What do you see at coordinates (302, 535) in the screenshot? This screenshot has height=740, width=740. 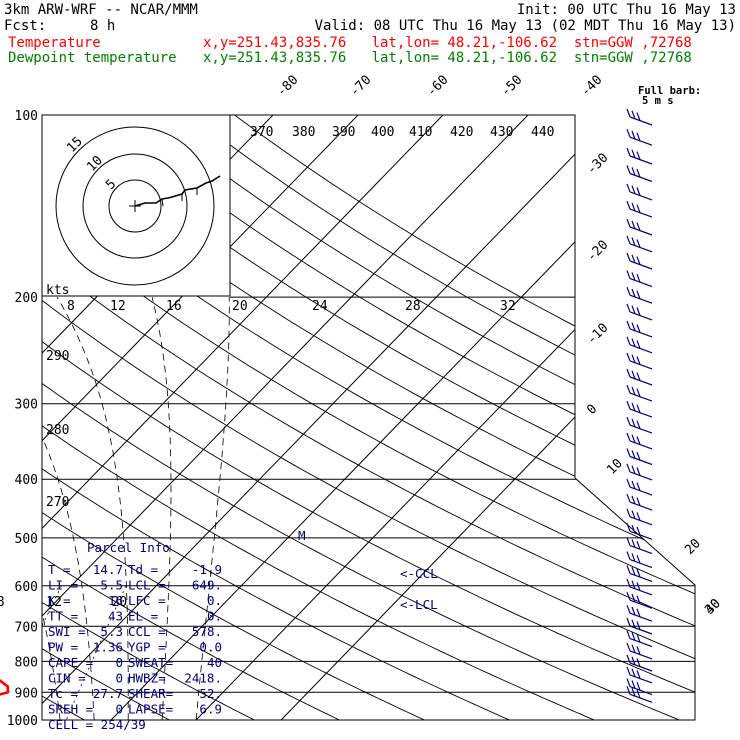 I see `freezing-marker: M` at bounding box center [302, 535].